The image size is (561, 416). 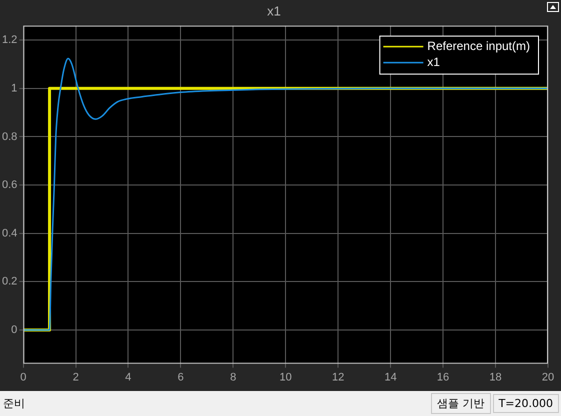 What do you see at coordinates (10, 40) in the screenshot?
I see `y-tick-label: 1.2` at bounding box center [10, 40].